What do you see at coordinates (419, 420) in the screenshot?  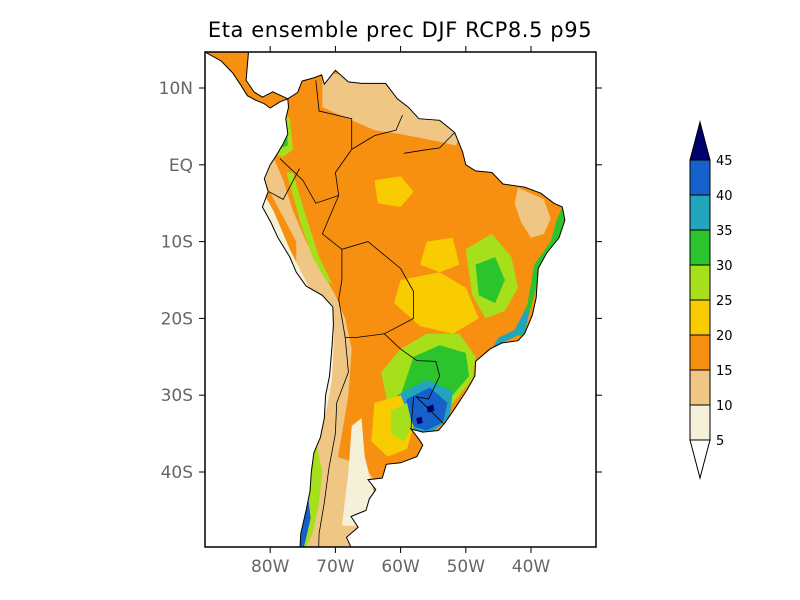 I see `region-over-45-b` at bounding box center [419, 420].